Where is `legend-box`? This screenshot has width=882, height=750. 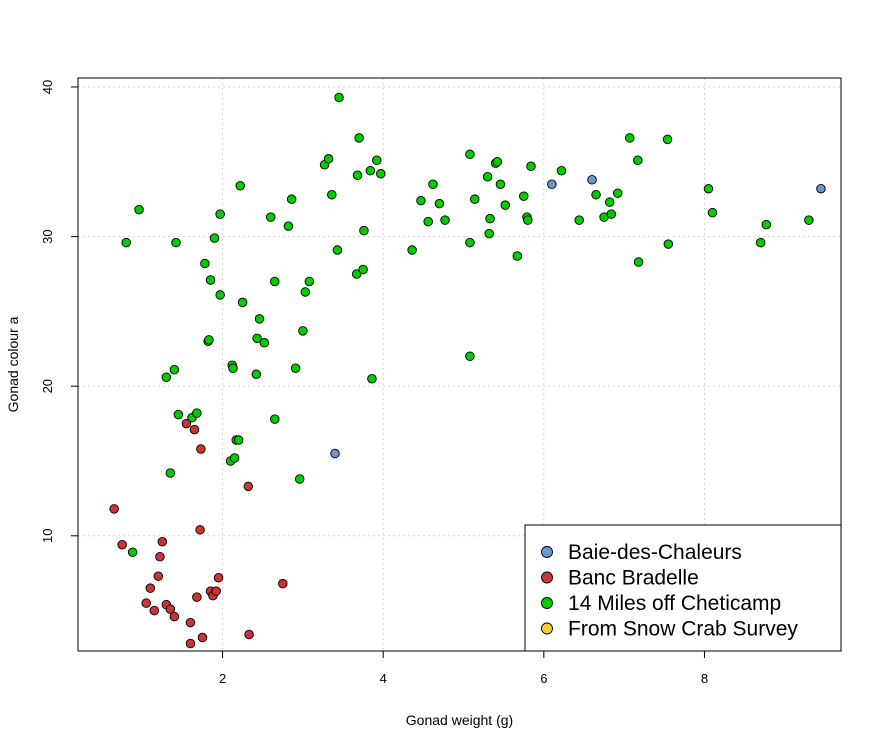 legend-box is located at coordinates (683, 588).